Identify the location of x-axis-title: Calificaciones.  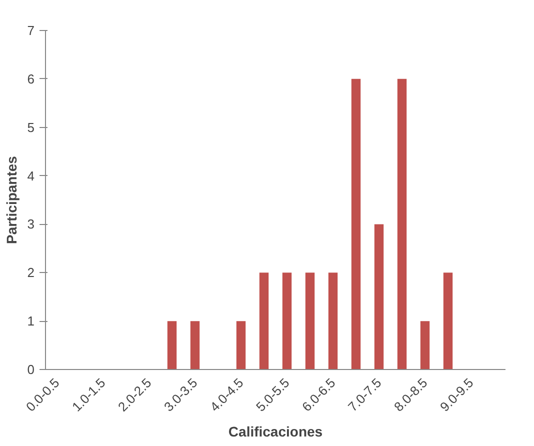
(275, 431).